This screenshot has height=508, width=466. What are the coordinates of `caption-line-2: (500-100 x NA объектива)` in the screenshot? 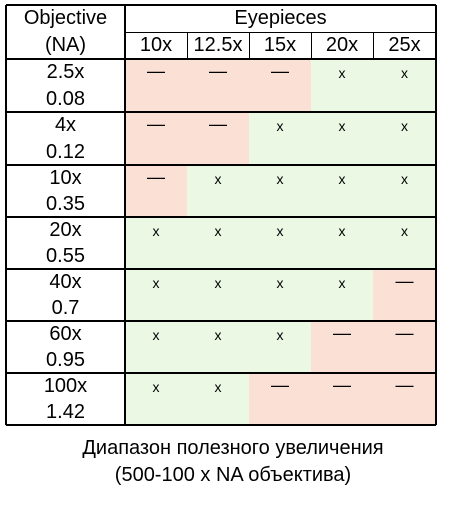 It's located at (233, 475).